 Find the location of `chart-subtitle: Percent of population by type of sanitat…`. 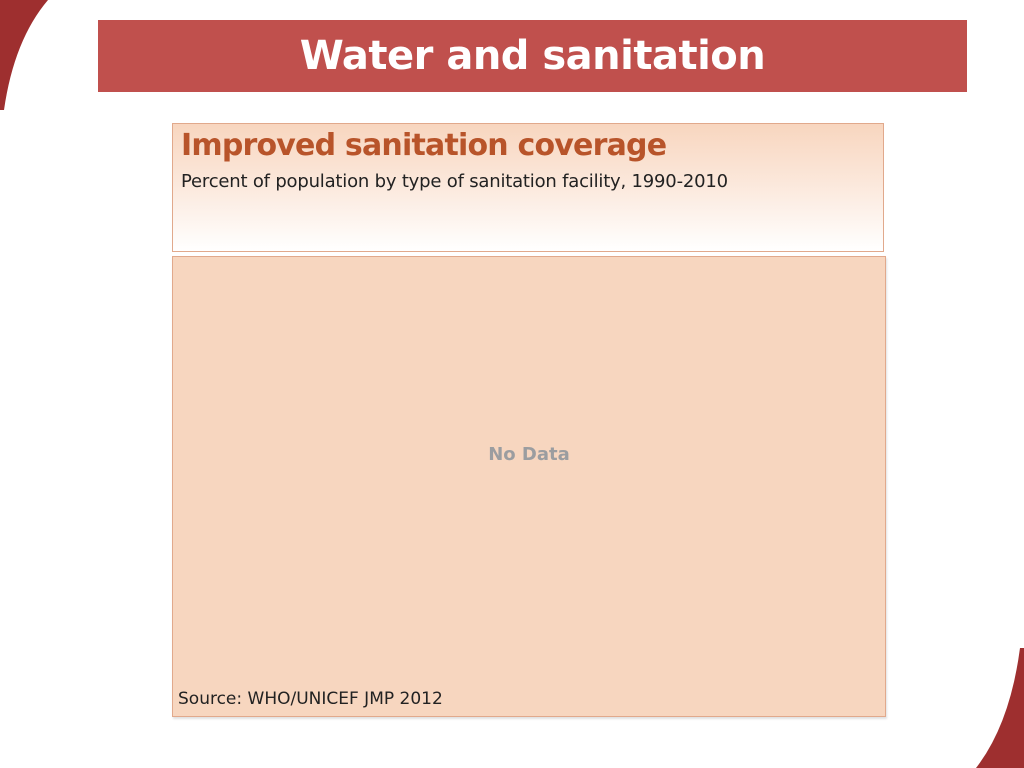

chart-subtitle: Percent of population by type of sanitat… is located at coordinates (454, 181).